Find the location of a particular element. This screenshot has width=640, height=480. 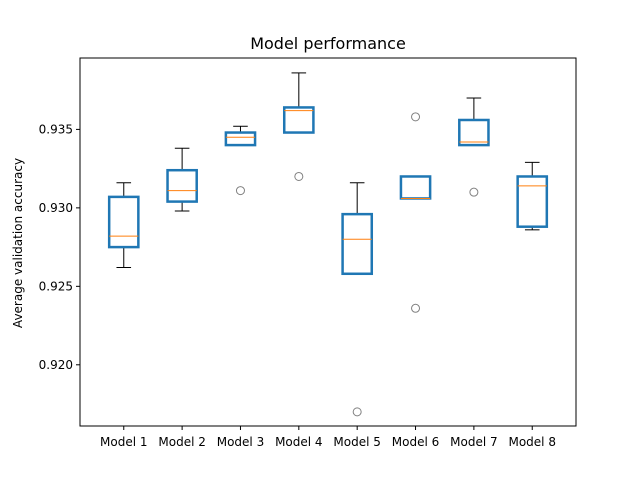

x-tick-label: Model 3 is located at coordinates (240, 442).